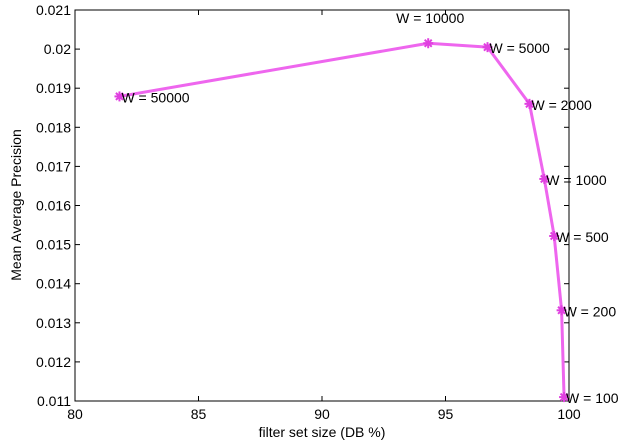 The height and width of the screenshot is (440, 626). I want to click on y-tick-label: 0.017, so click(53, 166).